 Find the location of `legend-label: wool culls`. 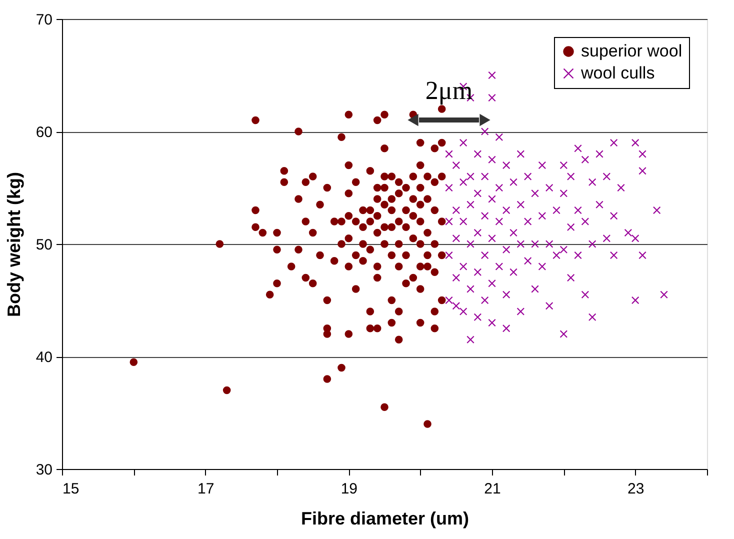

legend-label: wool culls is located at coordinates (617, 73).